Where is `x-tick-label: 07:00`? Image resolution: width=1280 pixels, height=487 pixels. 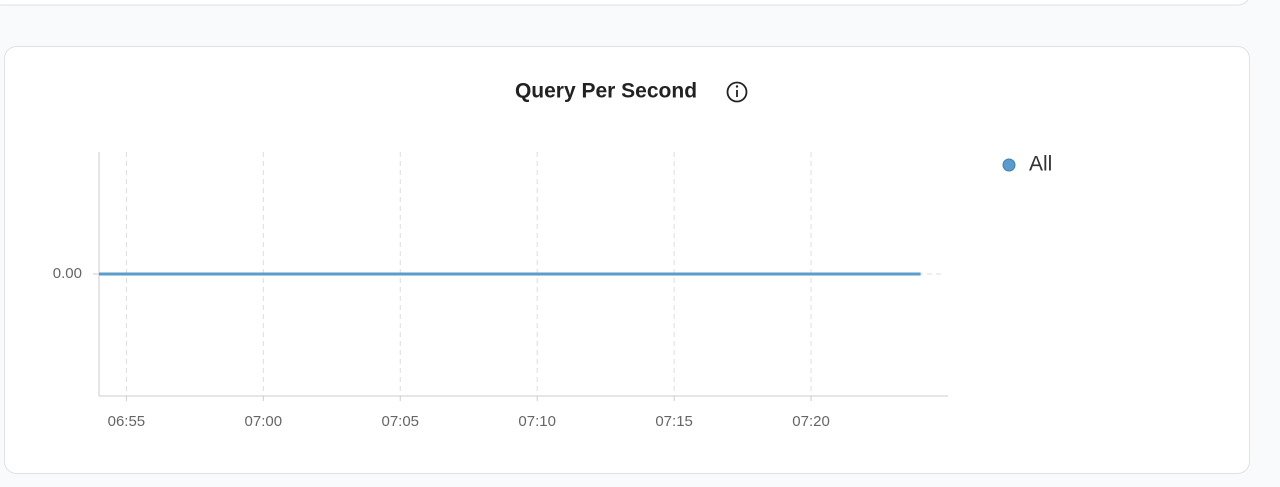
x-tick-label: 07:00 is located at coordinates (264, 421).